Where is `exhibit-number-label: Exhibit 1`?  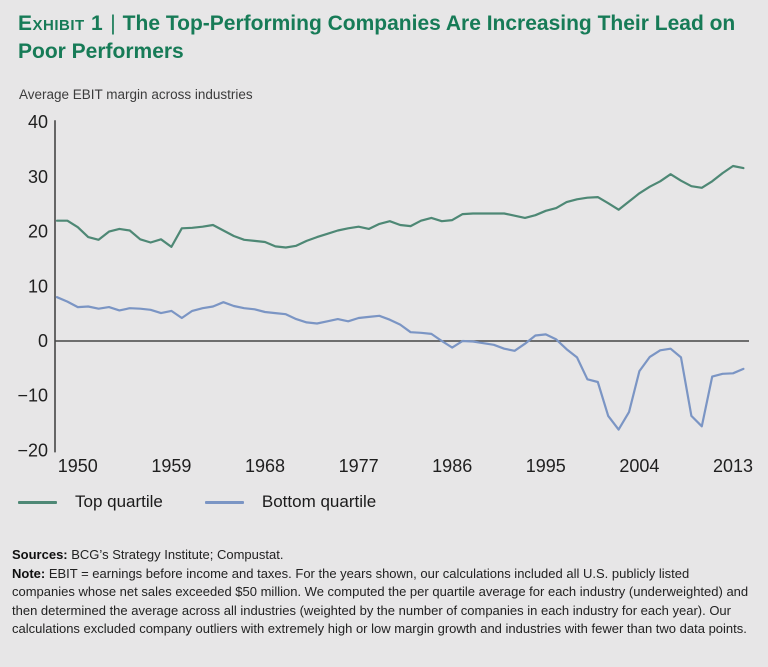 exhibit-number-label: Exhibit 1 is located at coordinates (61, 23).